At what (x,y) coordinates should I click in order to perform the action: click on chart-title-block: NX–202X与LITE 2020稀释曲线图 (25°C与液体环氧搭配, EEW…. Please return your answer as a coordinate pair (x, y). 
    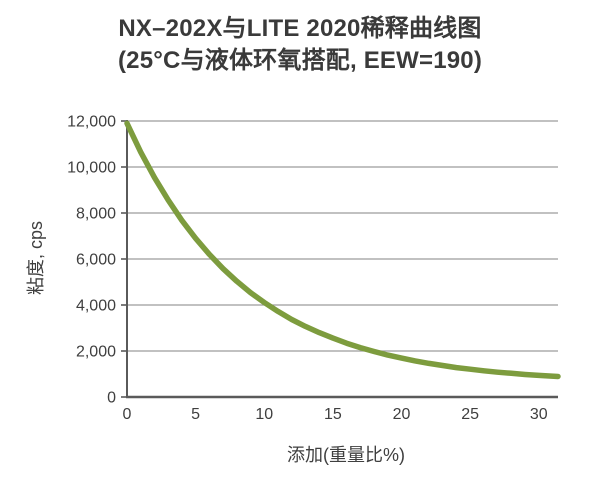
    Looking at the image, I should click on (300, 45).